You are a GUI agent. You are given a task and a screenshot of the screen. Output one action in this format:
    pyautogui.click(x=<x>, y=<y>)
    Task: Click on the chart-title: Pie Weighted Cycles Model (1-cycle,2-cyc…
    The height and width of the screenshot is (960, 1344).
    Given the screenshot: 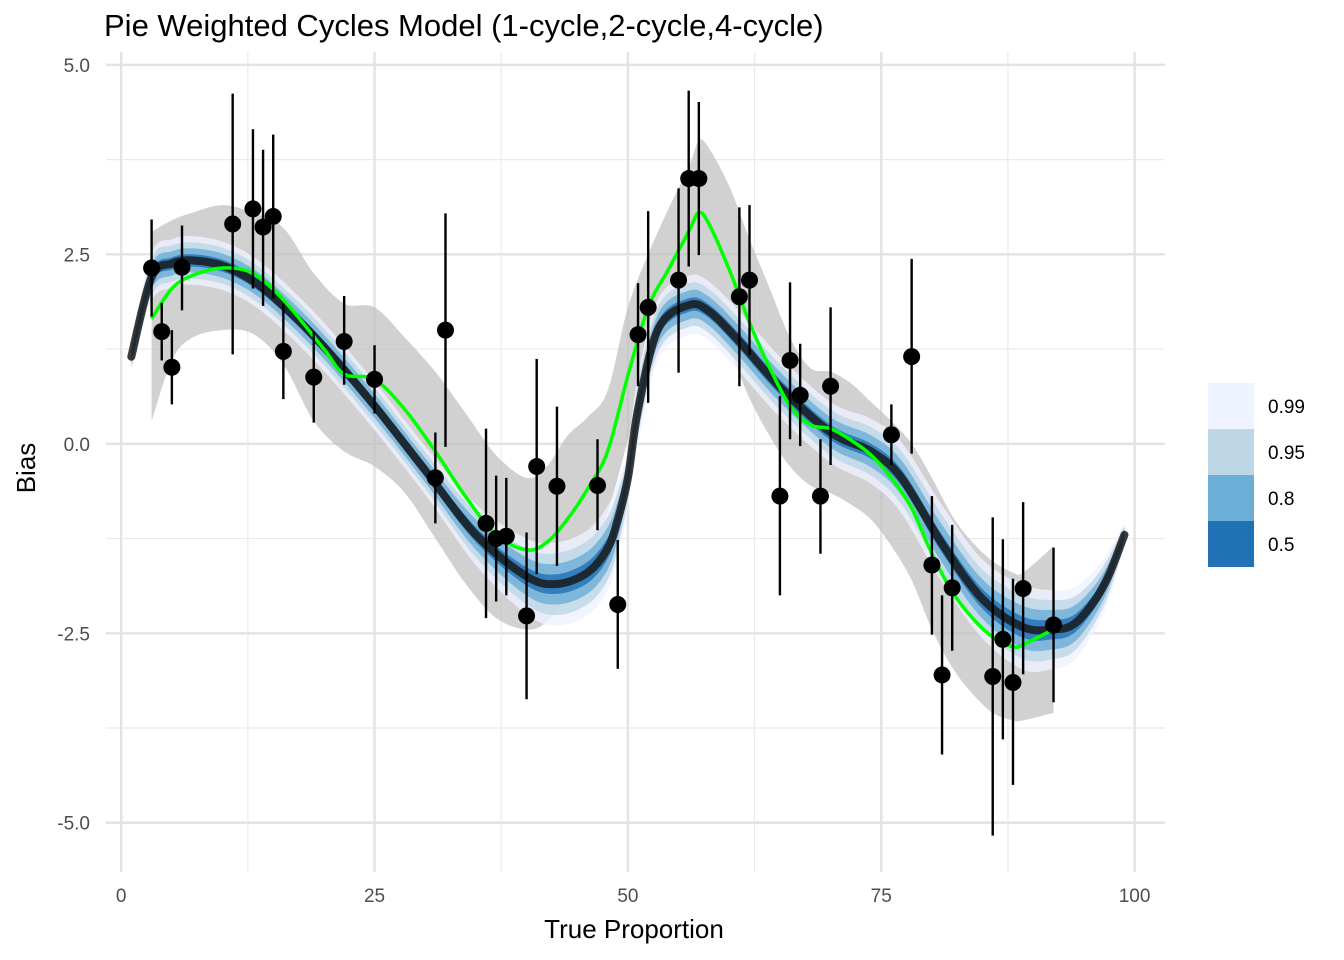 What is the action you would take?
    pyautogui.click(x=464, y=25)
    